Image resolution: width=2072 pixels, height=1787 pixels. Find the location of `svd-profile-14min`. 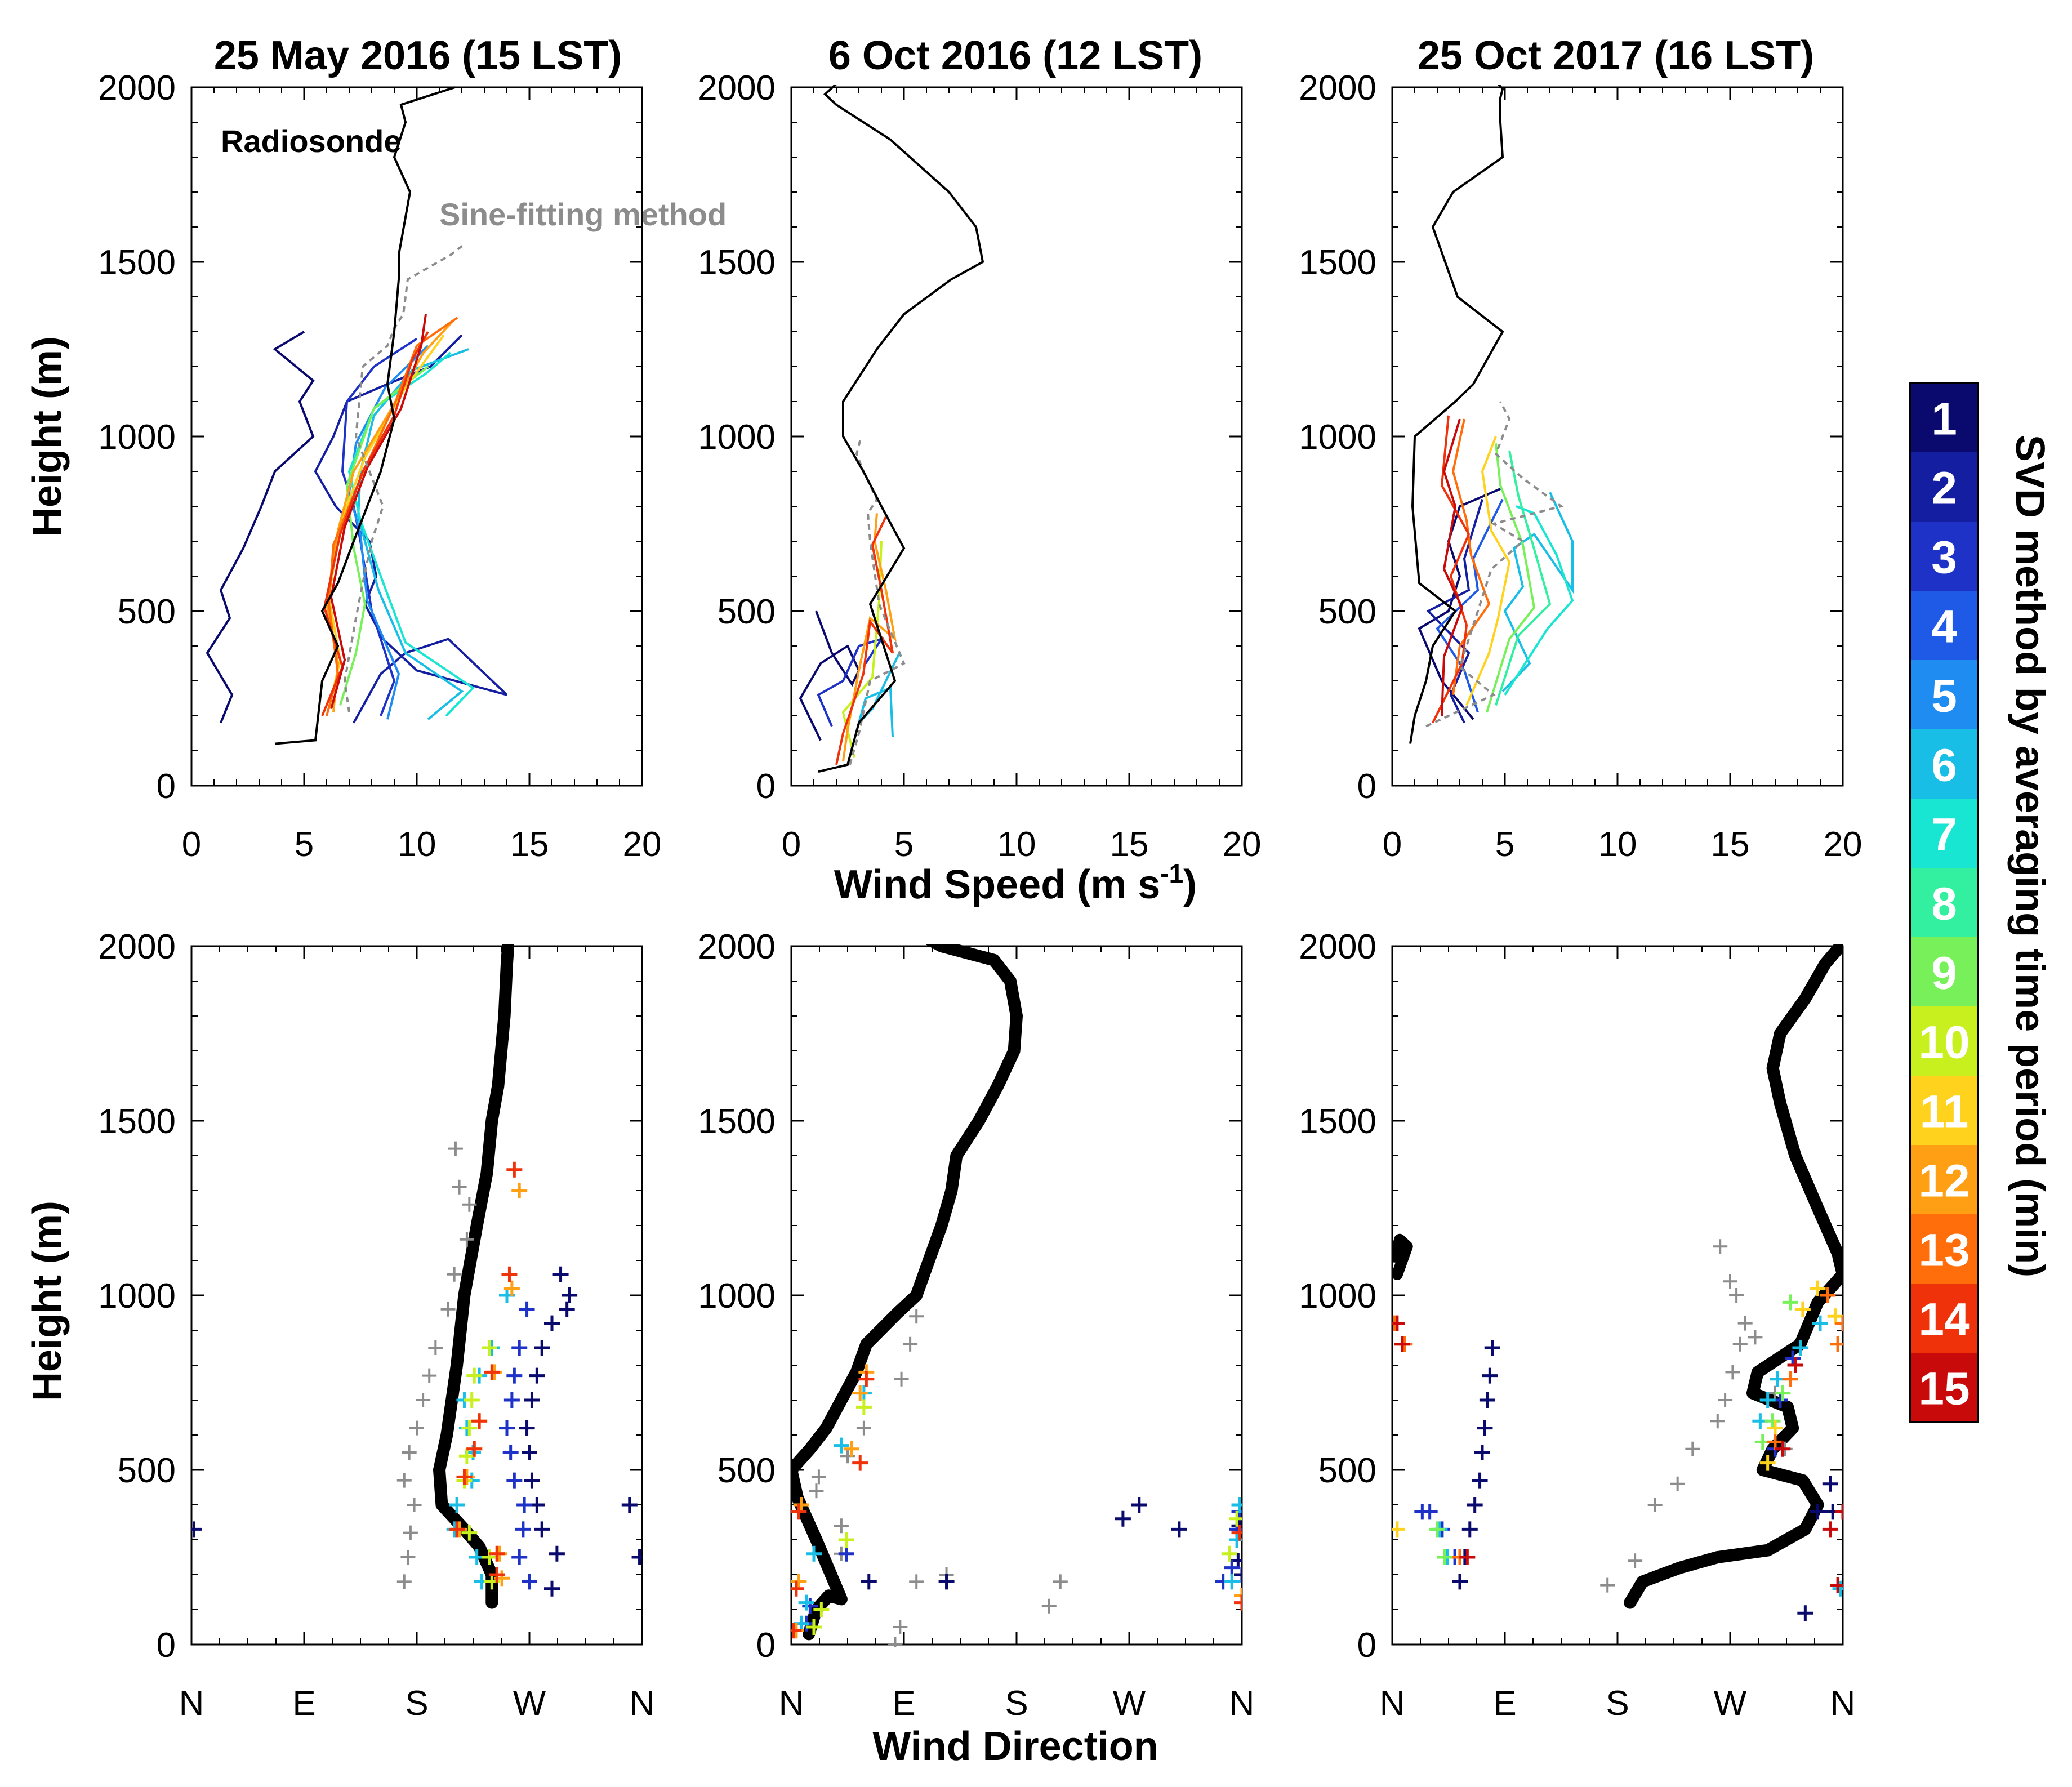

svd-profile-14min is located at coordinates (1451, 570).